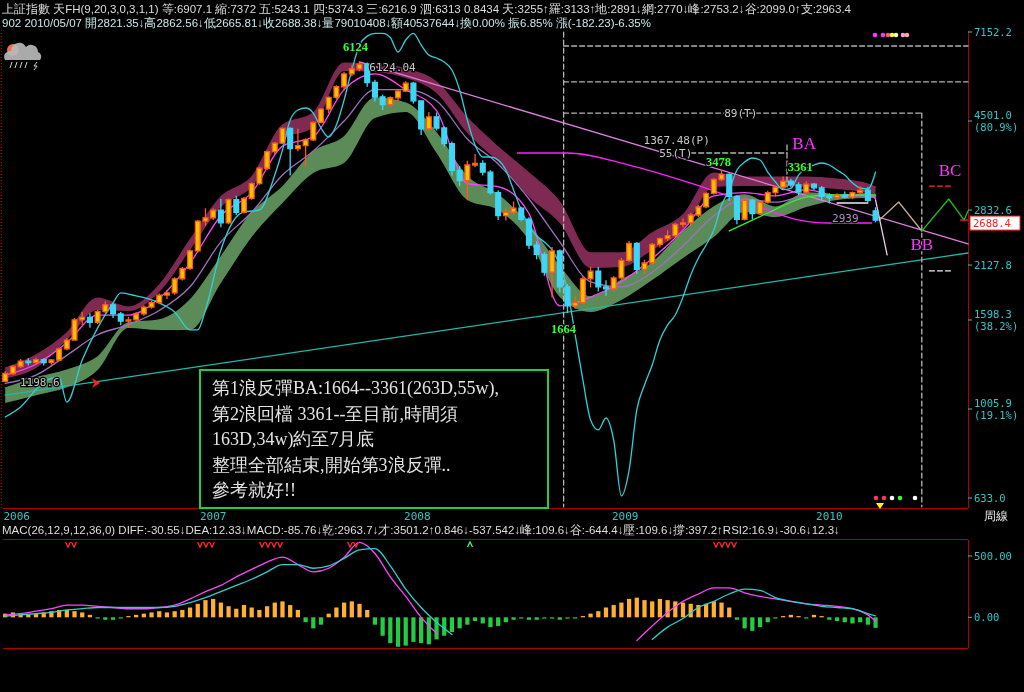  Describe the element at coordinates (331, 464) in the screenshot. I see `annotation: 整理全部結束,開始第3浪反彈..` at that location.